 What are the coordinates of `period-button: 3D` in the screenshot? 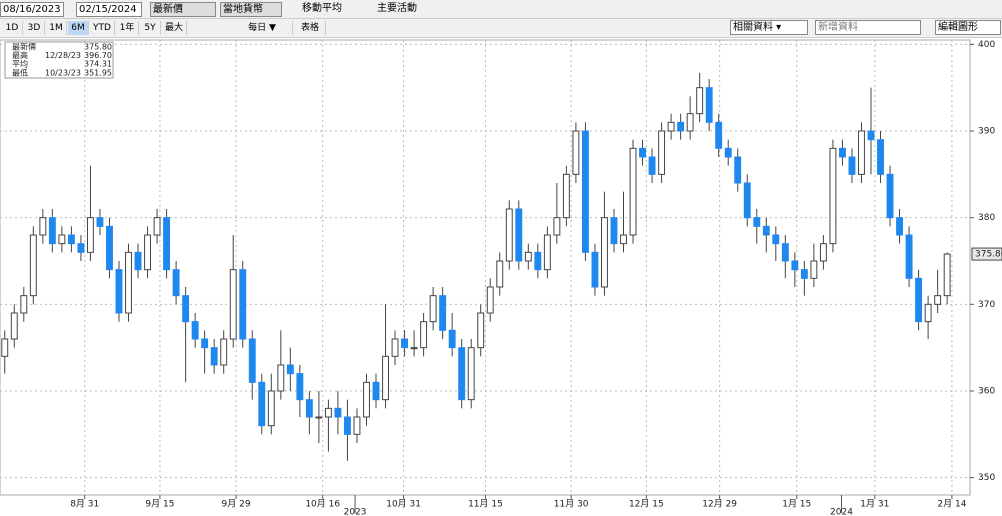 It's located at (34, 28).